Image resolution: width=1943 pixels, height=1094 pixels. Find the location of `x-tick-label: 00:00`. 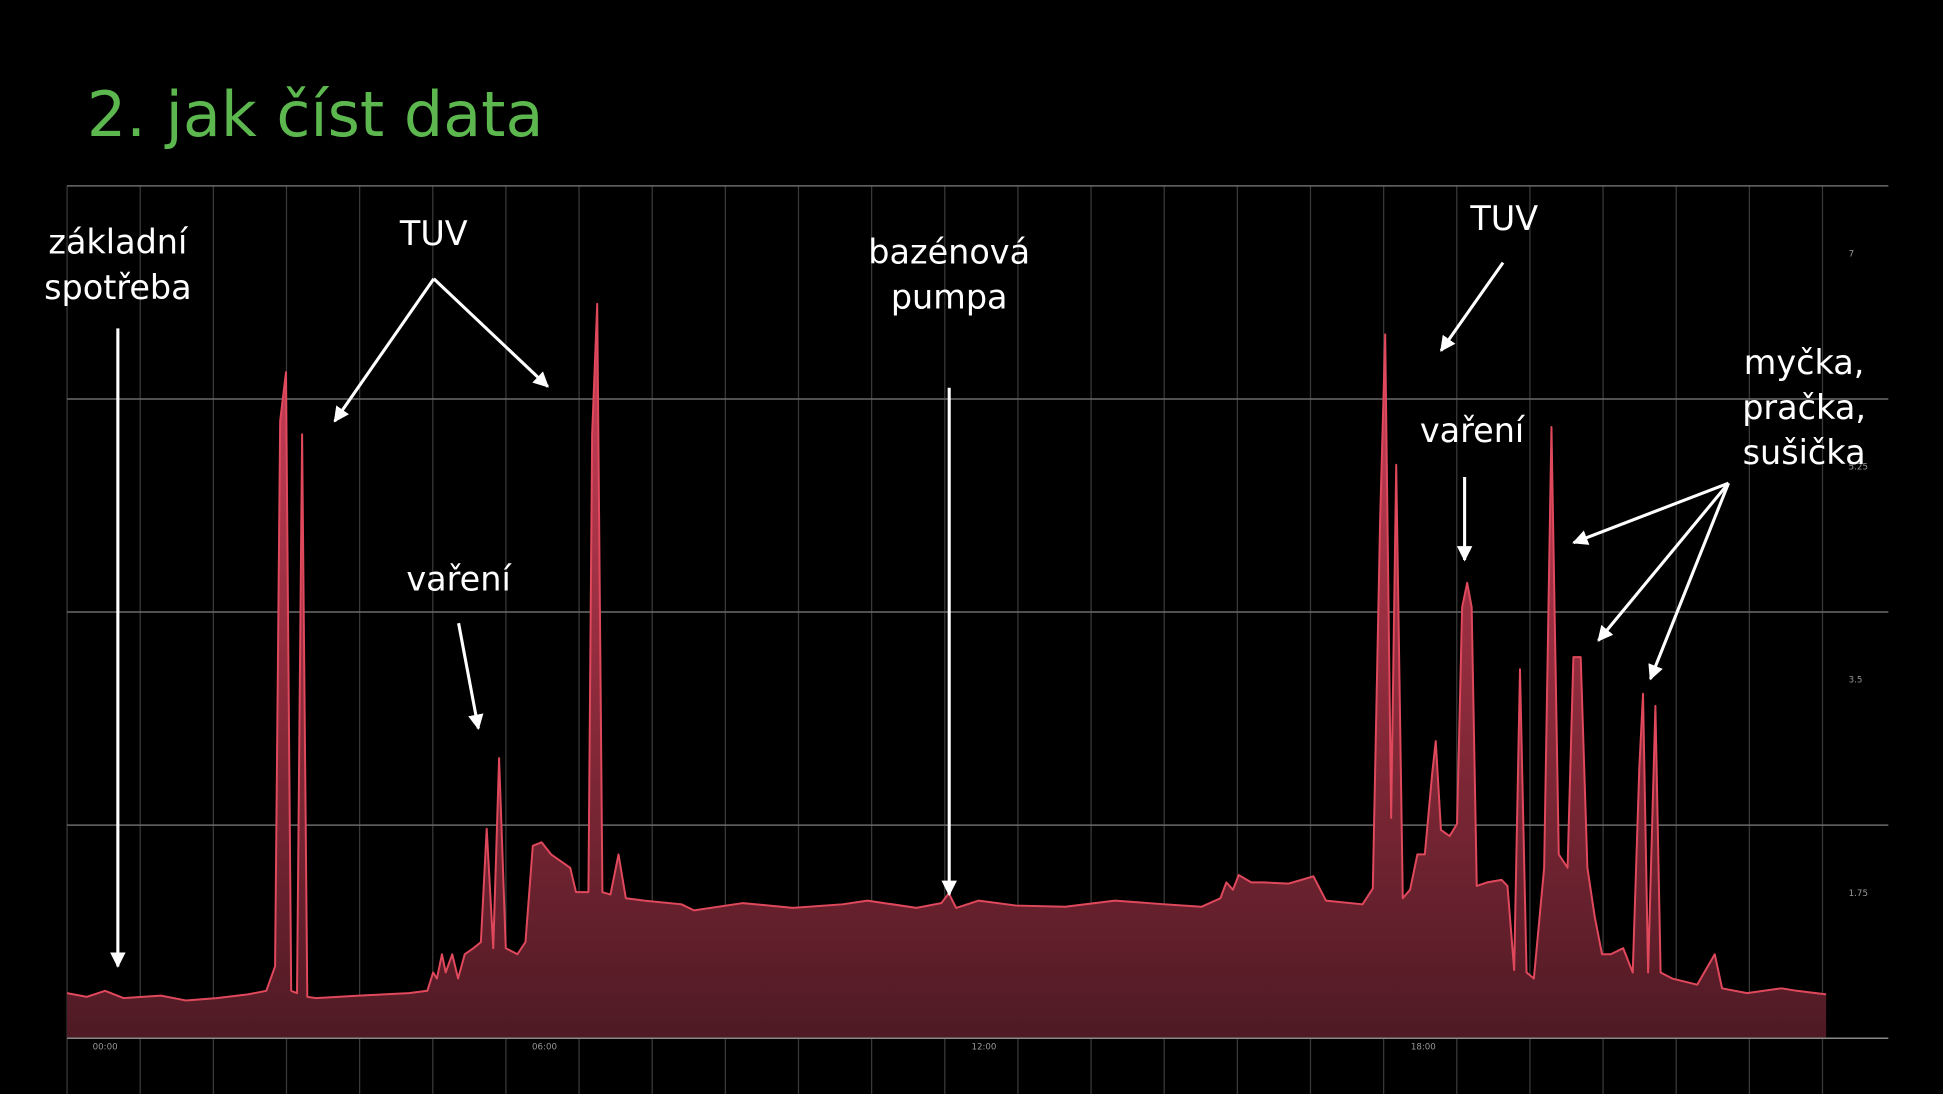

x-tick-label: 00:00 is located at coordinates (105, 1047).